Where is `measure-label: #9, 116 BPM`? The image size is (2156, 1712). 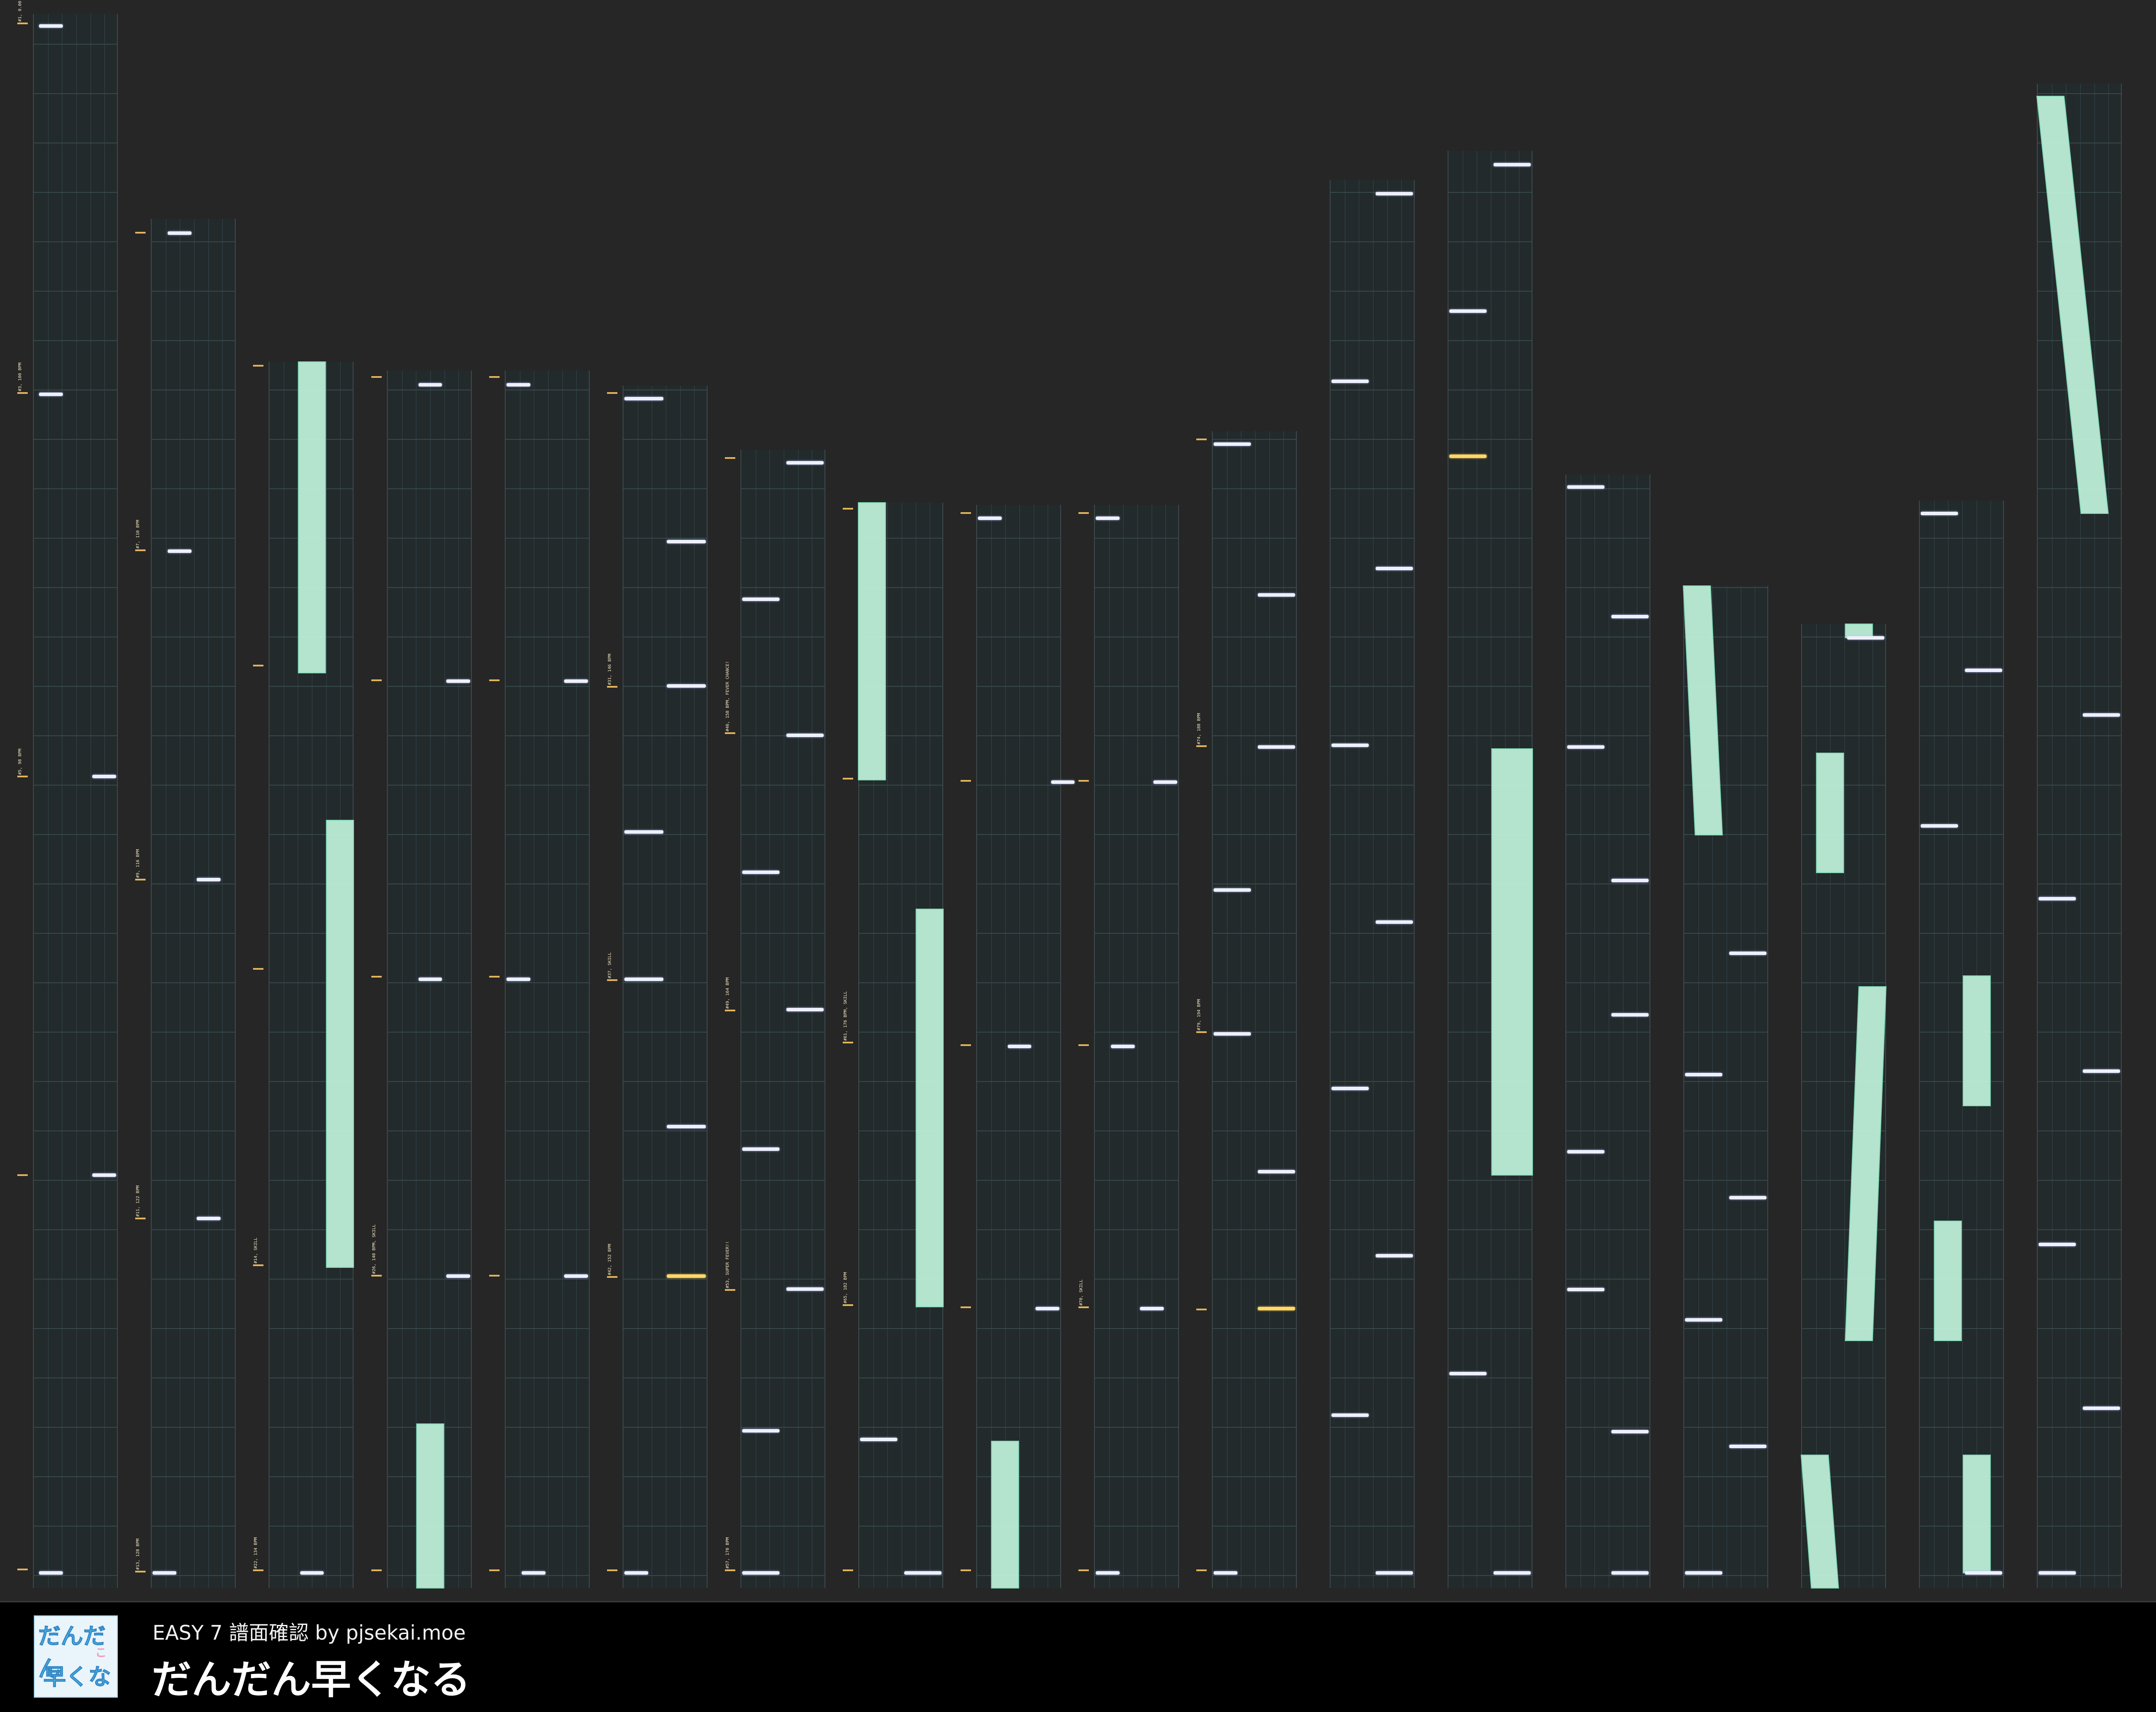 measure-label: #9, 116 BPM is located at coordinates (138, 864).